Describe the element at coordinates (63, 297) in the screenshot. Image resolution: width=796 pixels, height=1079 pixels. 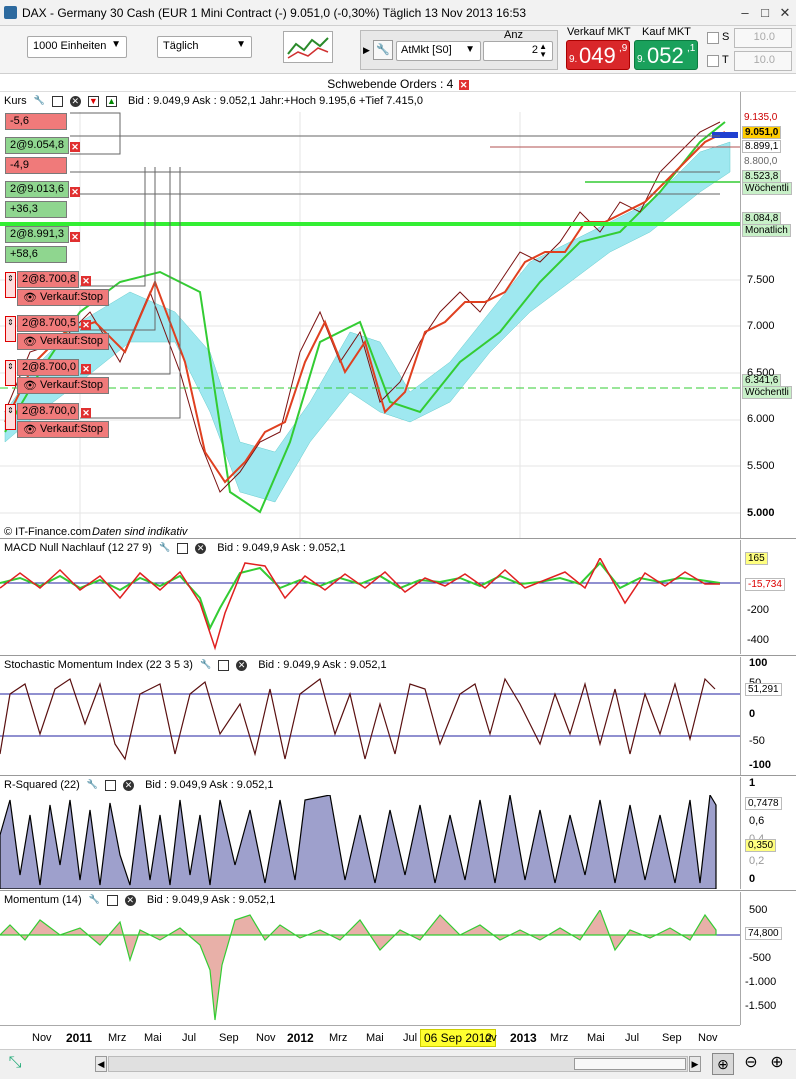
I see `stop-type-1: 👁 Verkauf:Stop` at that location.